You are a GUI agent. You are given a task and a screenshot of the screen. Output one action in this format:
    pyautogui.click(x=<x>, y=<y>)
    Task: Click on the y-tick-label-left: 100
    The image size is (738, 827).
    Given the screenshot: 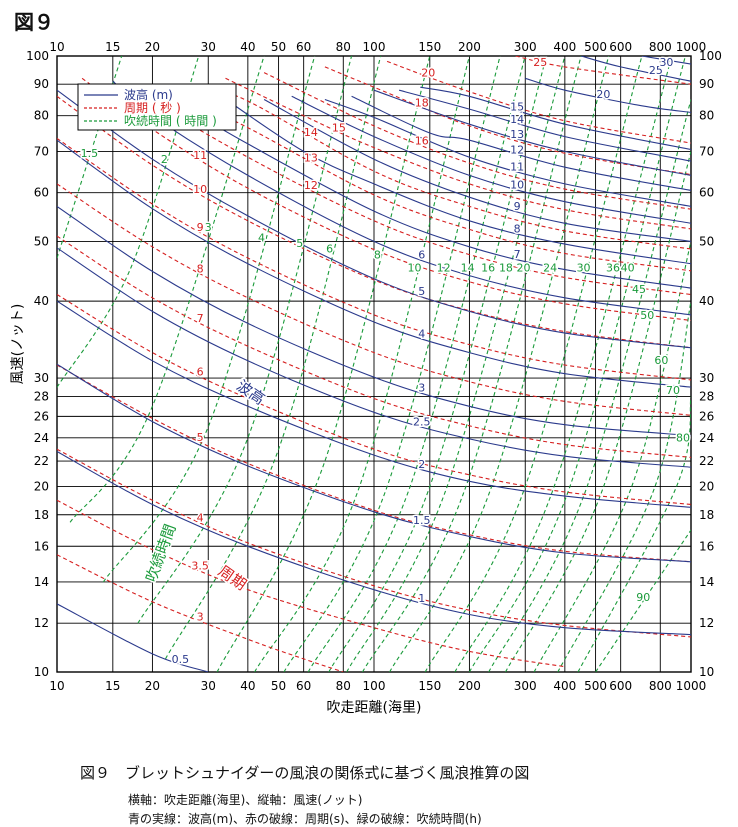 What is the action you would take?
    pyautogui.click(x=37, y=56)
    